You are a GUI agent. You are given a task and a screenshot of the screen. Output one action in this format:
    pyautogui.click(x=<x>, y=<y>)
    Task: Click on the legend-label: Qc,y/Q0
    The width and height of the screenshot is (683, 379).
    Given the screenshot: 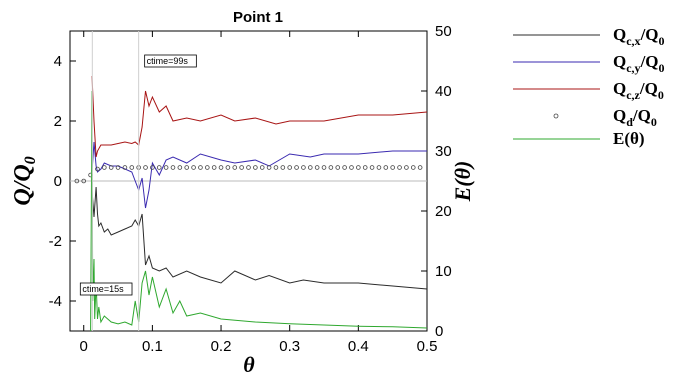 What is the action you would take?
    pyautogui.click(x=639, y=63)
    